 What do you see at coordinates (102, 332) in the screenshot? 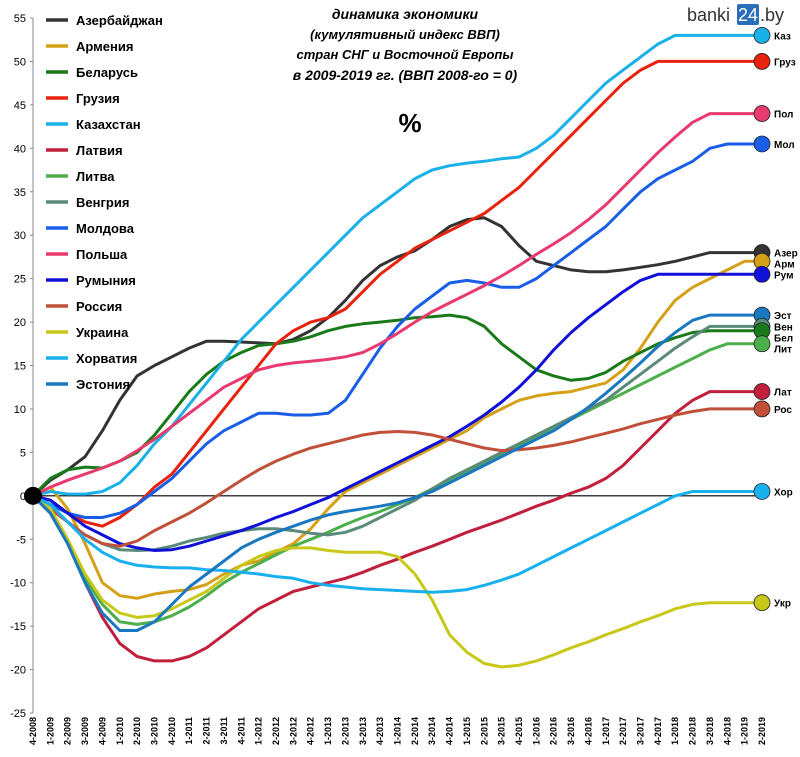
I see `legend-label-12: Украина` at bounding box center [102, 332].